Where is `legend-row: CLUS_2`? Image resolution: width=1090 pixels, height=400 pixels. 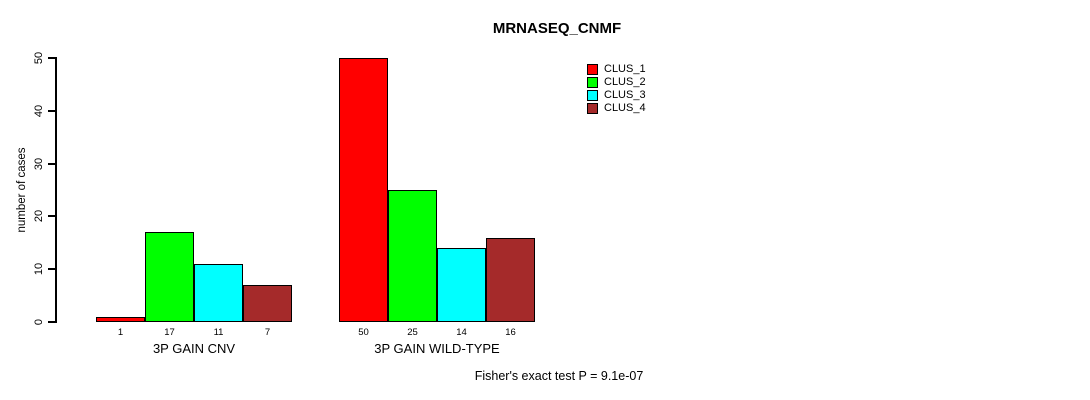
legend-row: CLUS_2 is located at coordinates (616, 82).